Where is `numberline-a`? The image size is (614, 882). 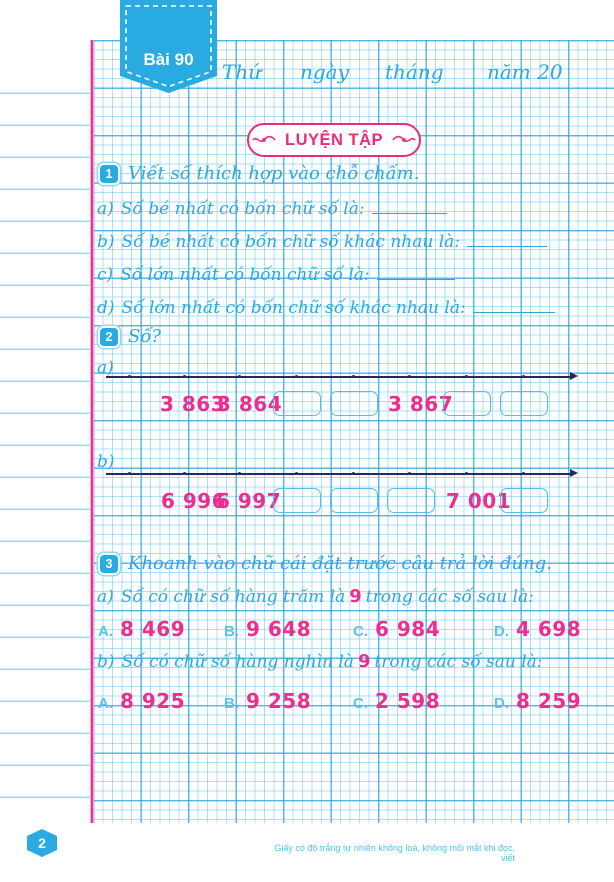 numberline-a is located at coordinates (342, 376).